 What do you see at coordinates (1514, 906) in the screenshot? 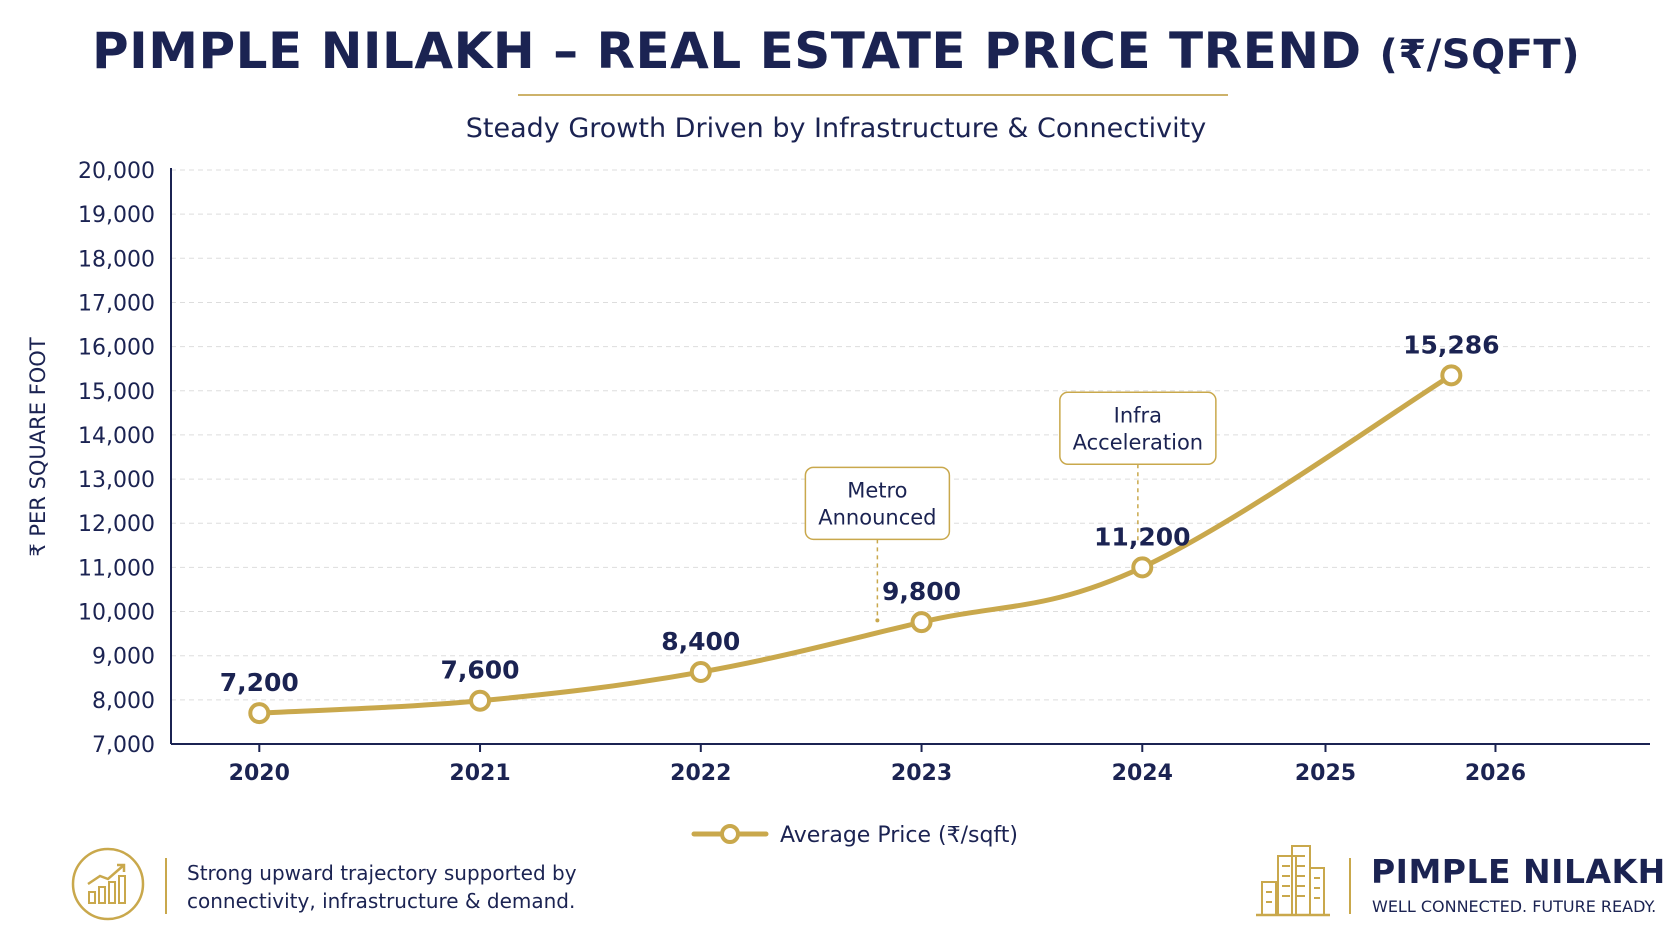
I see `brand-tagline: WELL CONNECTED. FUTURE READY.` at bounding box center [1514, 906].